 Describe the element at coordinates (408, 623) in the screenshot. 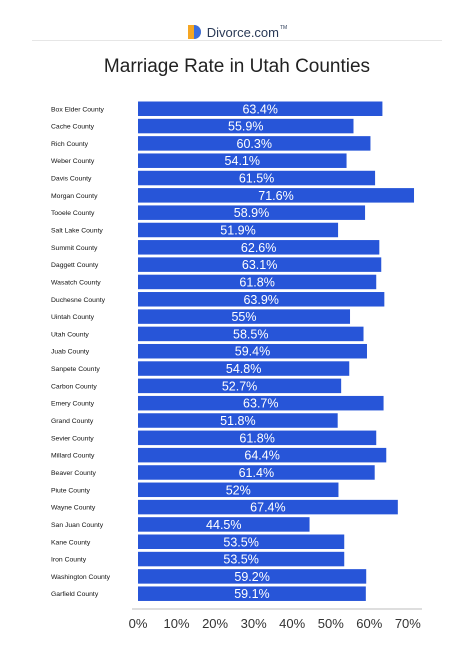

I see `x-tick-label: 70%` at that location.